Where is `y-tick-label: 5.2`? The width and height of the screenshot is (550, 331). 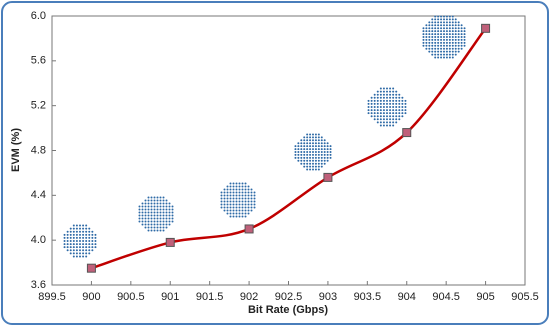 y-tick-label: 5.2 is located at coordinates (38, 106).